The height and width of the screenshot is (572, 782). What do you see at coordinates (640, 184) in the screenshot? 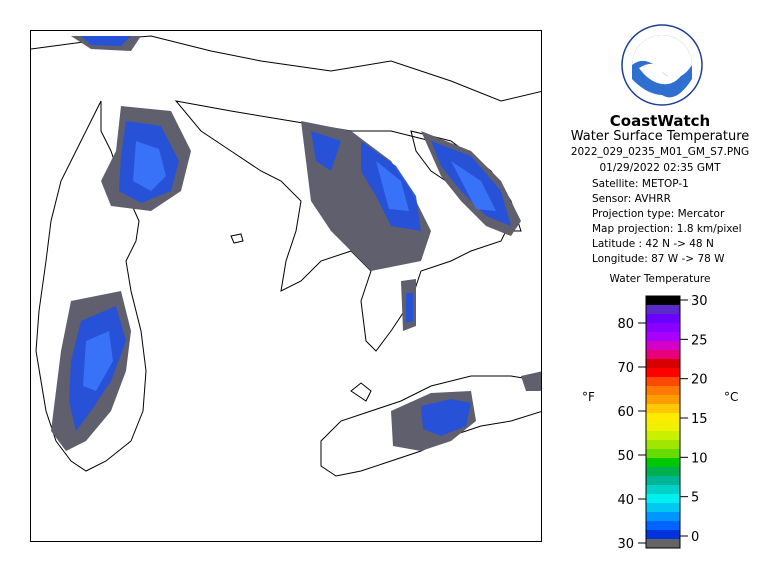
I see `satellite: Satellite: METOP-1` at bounding box center [640, 184].